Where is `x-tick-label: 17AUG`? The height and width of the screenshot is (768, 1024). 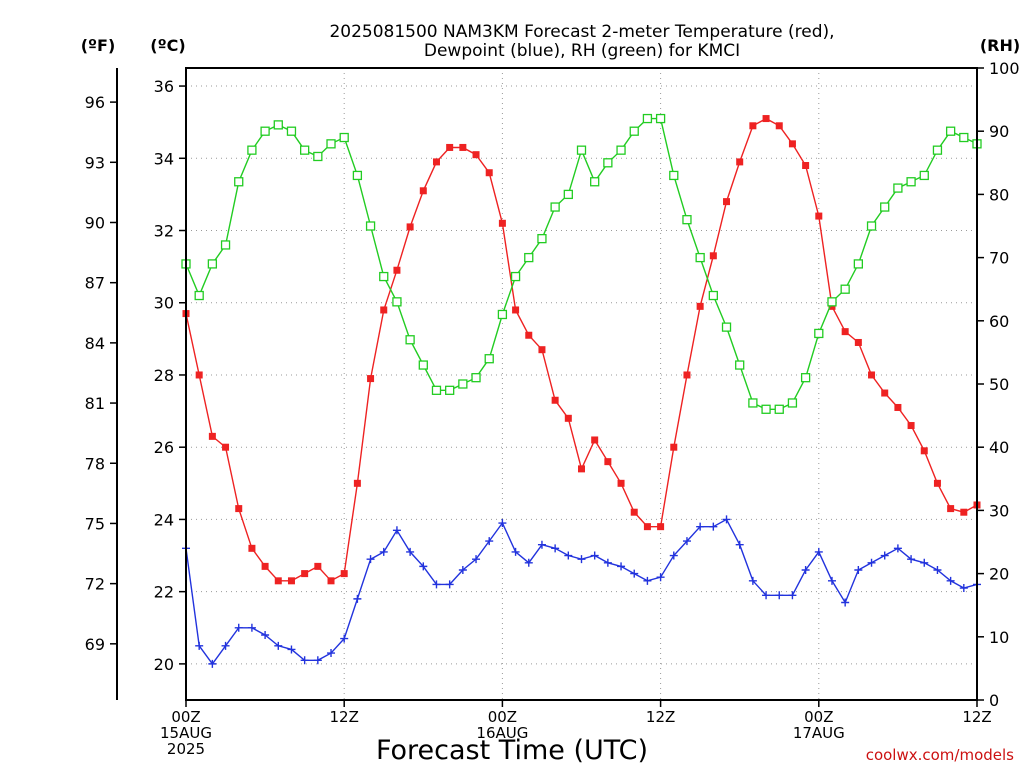
x-tick-label: 17AUG is located at coordinates (819, 733).